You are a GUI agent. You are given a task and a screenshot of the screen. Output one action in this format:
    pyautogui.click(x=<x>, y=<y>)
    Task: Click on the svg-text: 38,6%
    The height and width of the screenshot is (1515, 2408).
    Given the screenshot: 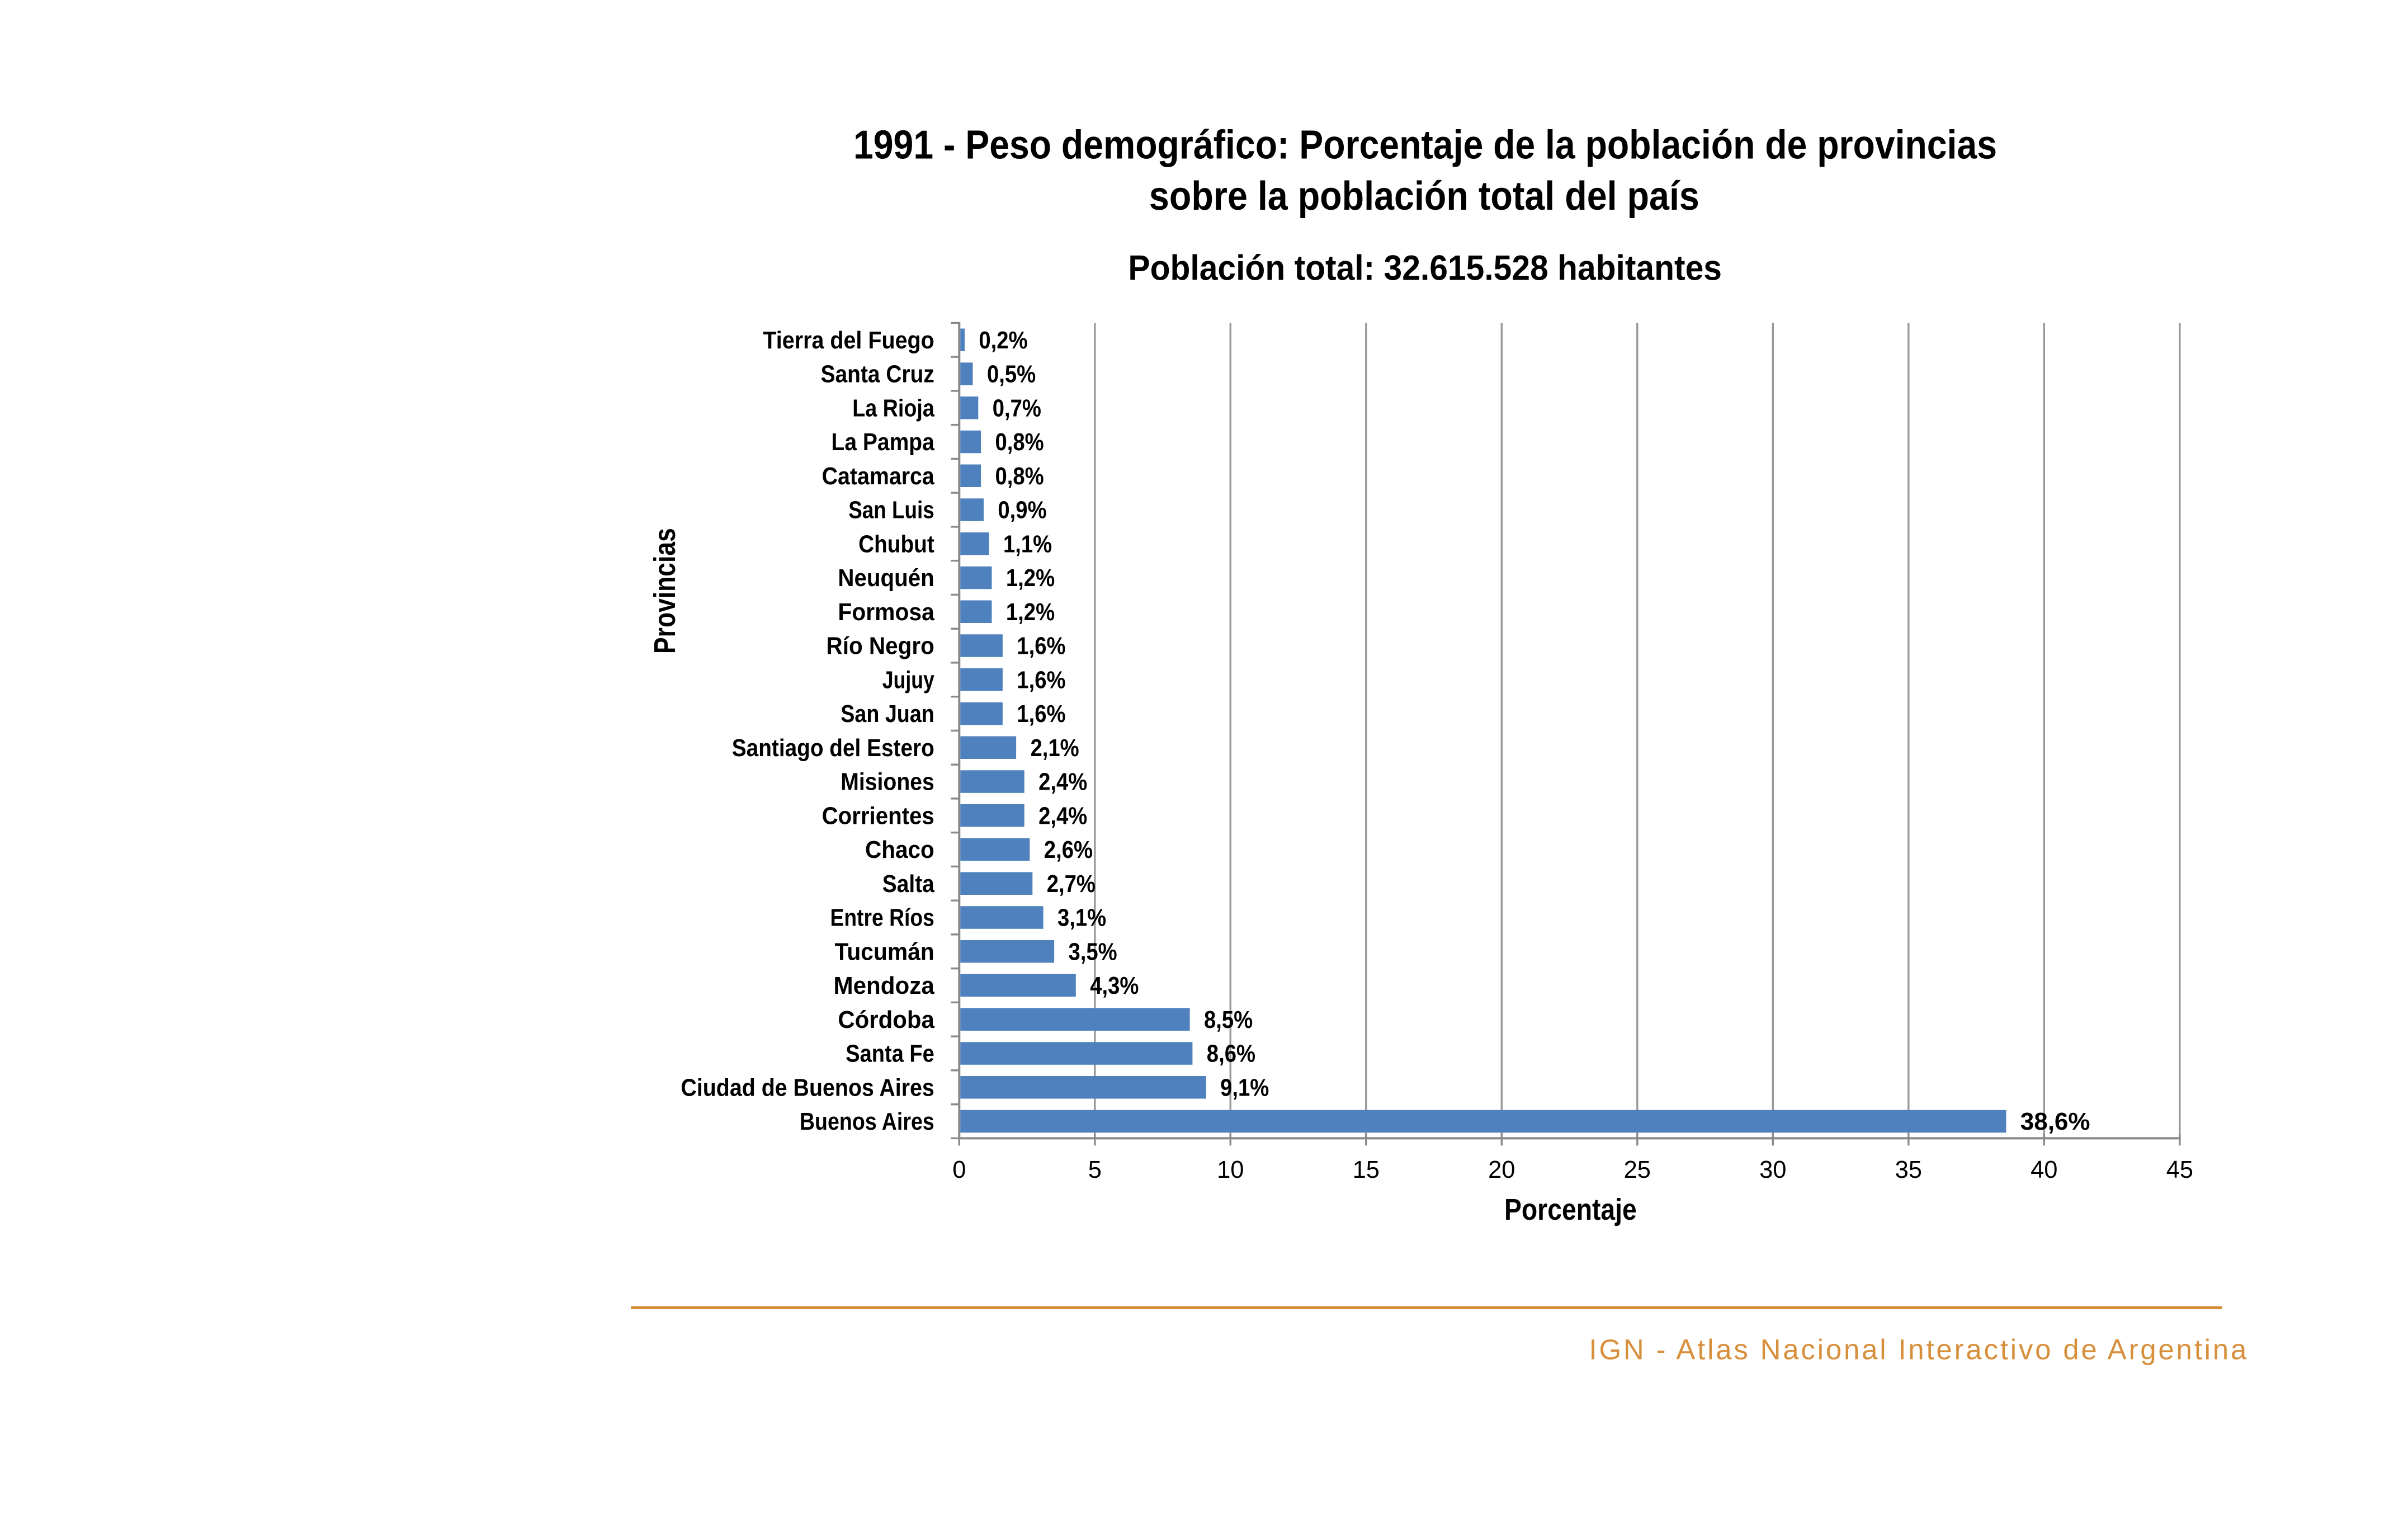 What is the action you would take?
    pyautogui.click(x=2055, y=1121)
    